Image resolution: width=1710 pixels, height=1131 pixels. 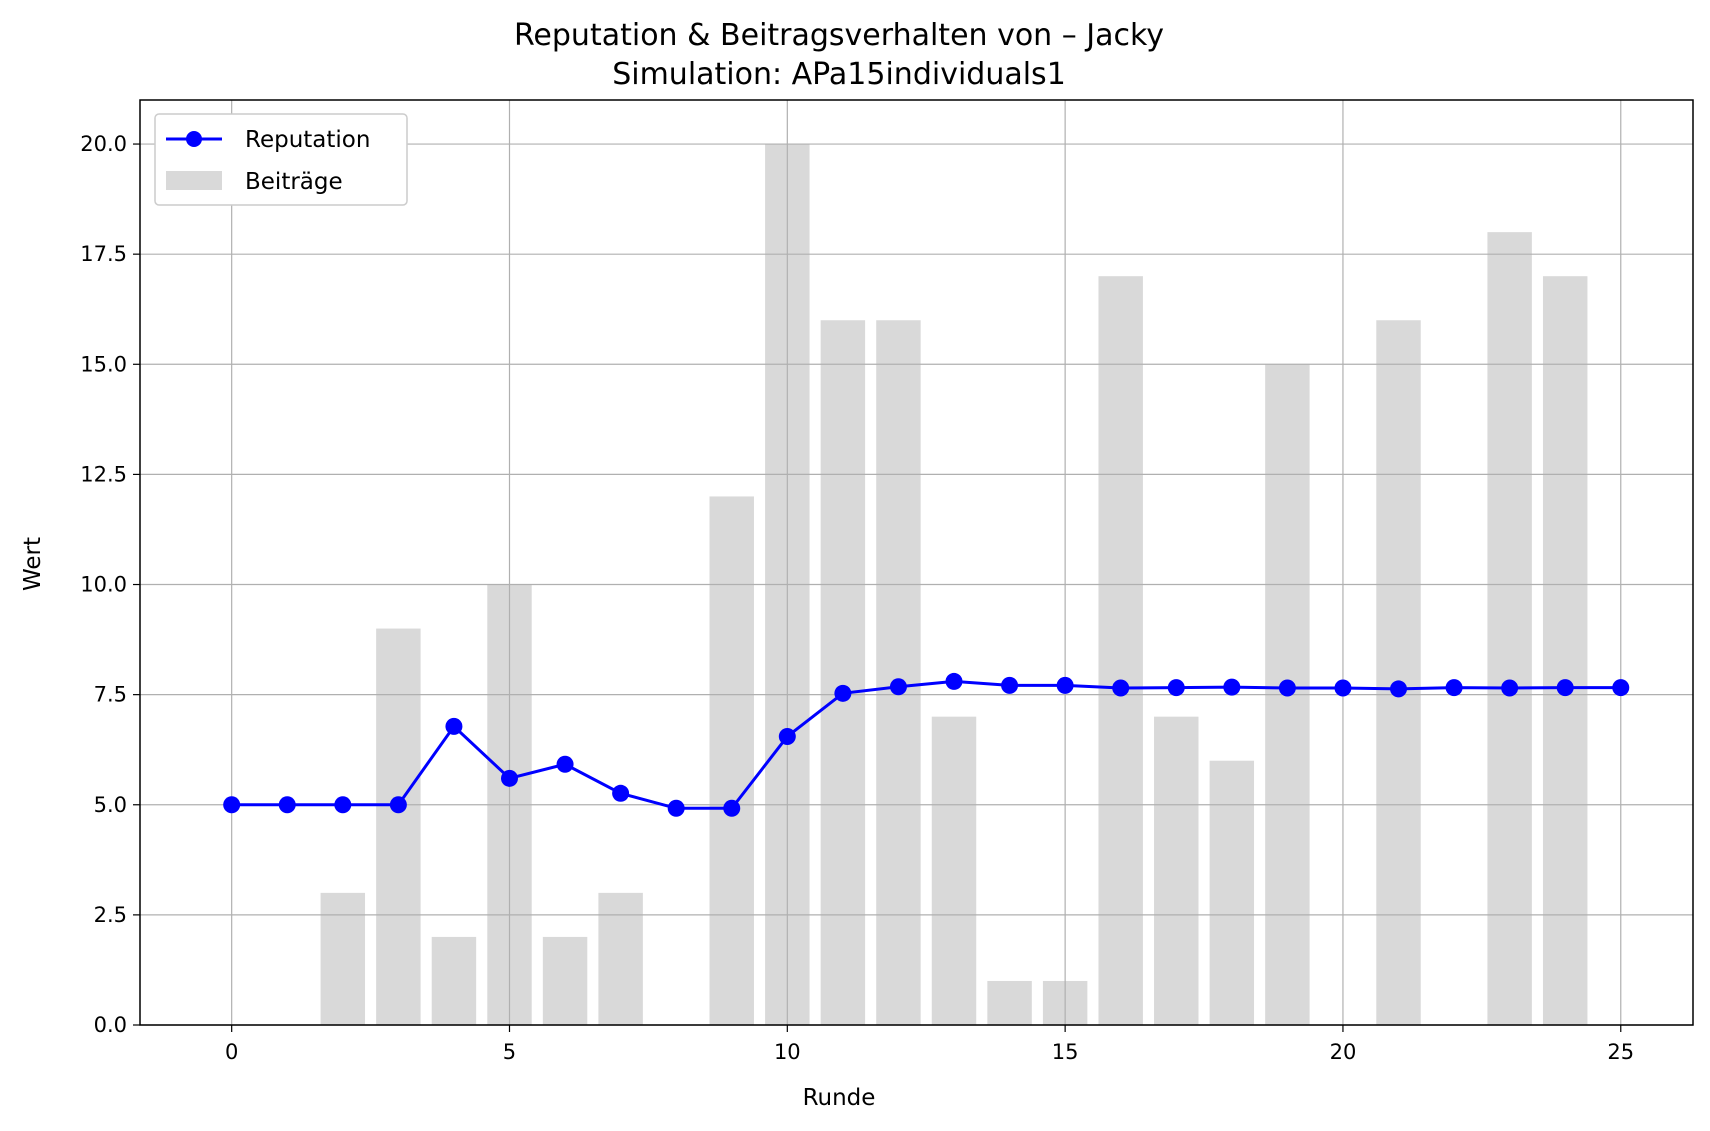 What do you see at coordinates (103, 254) in the screenshot?
I see `y-tick-label: 17.5` at bounding box center [103, 254].